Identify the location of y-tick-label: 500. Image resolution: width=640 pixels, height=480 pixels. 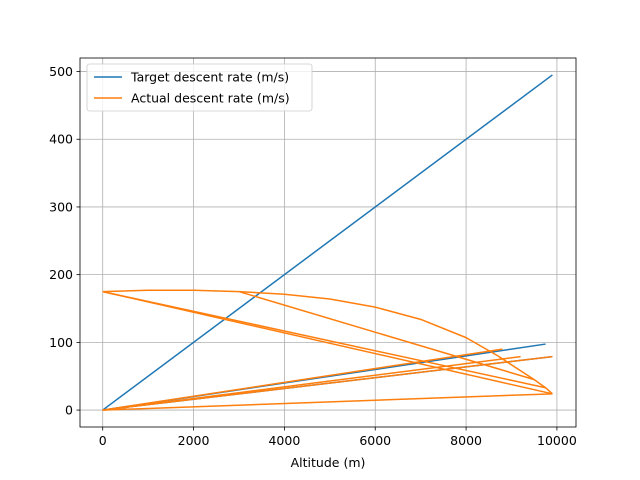
(61, 71).